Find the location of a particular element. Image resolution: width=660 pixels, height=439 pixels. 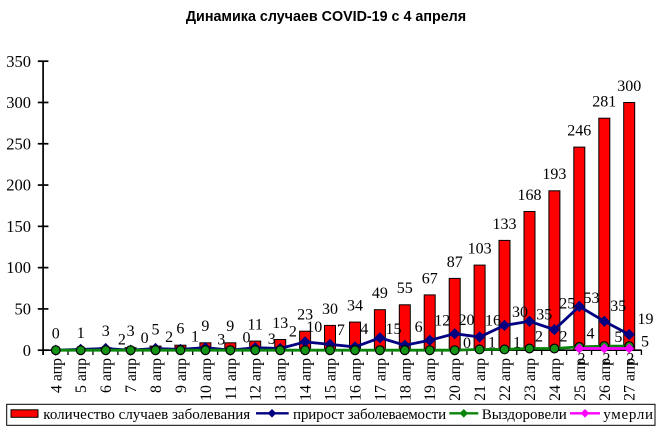

svg-text: 7 is located at coordinates (341, 330).